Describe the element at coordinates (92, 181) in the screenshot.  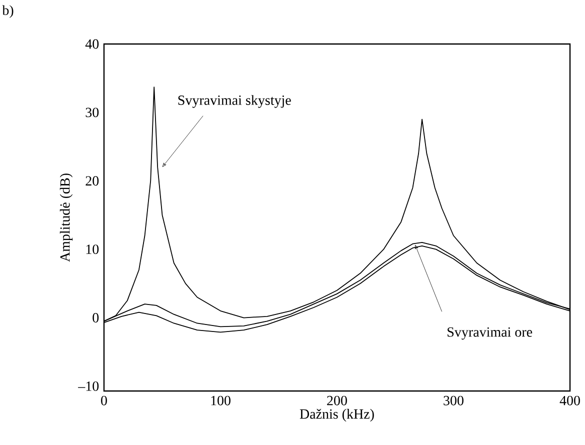
I see `y-tick-label: 20` at that location.